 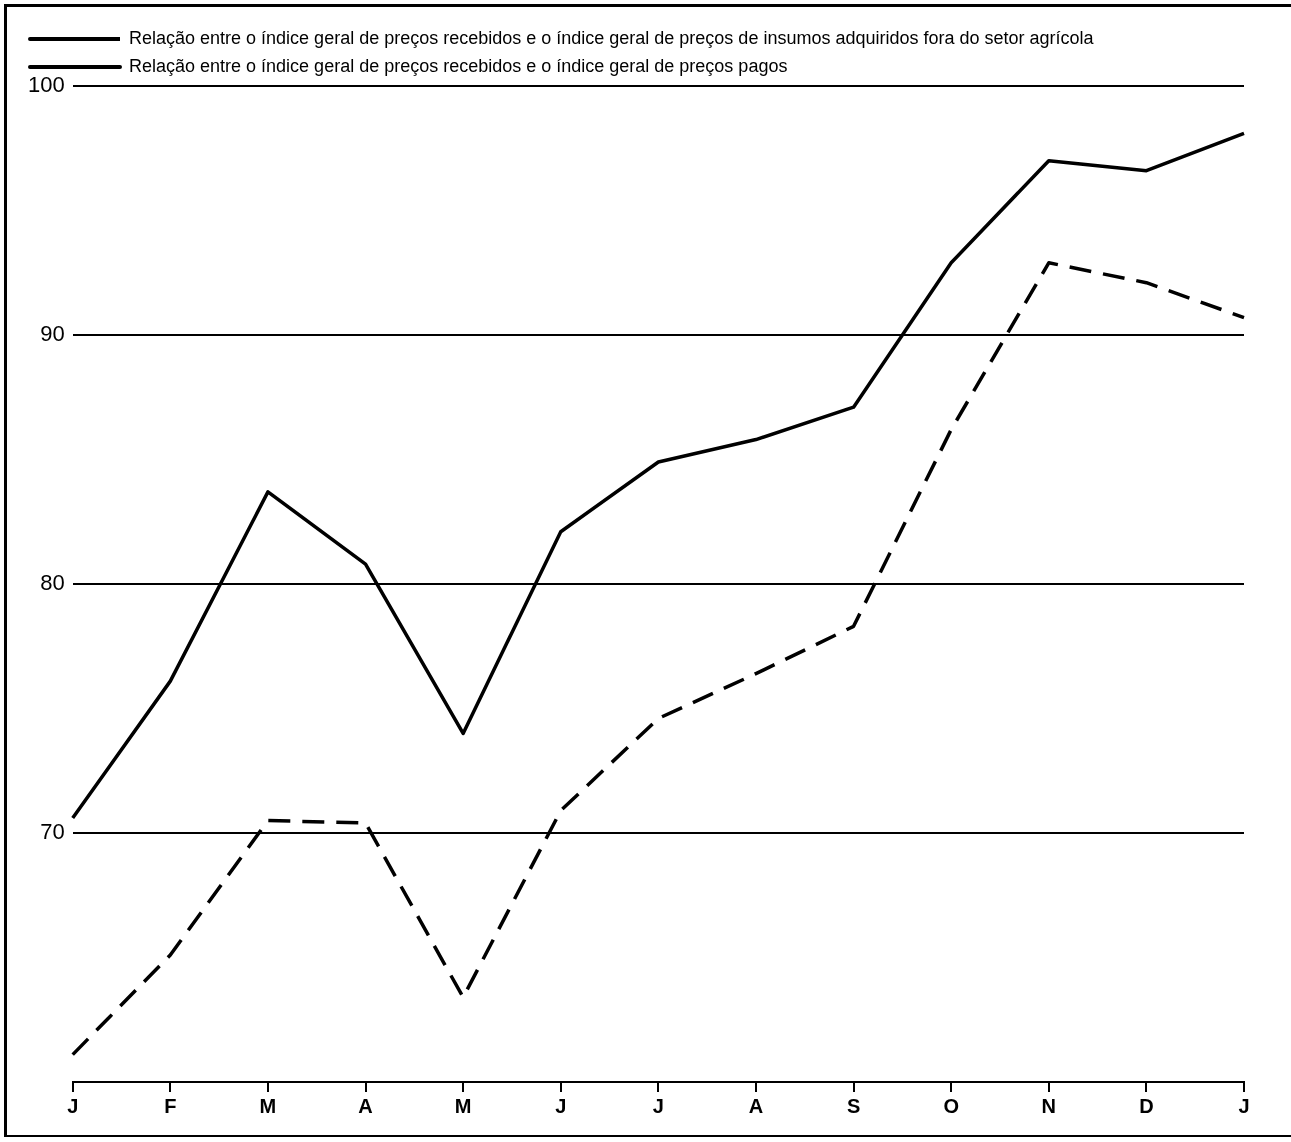 I want to click on y-tick-label: 90, so click(x=52, y=334).